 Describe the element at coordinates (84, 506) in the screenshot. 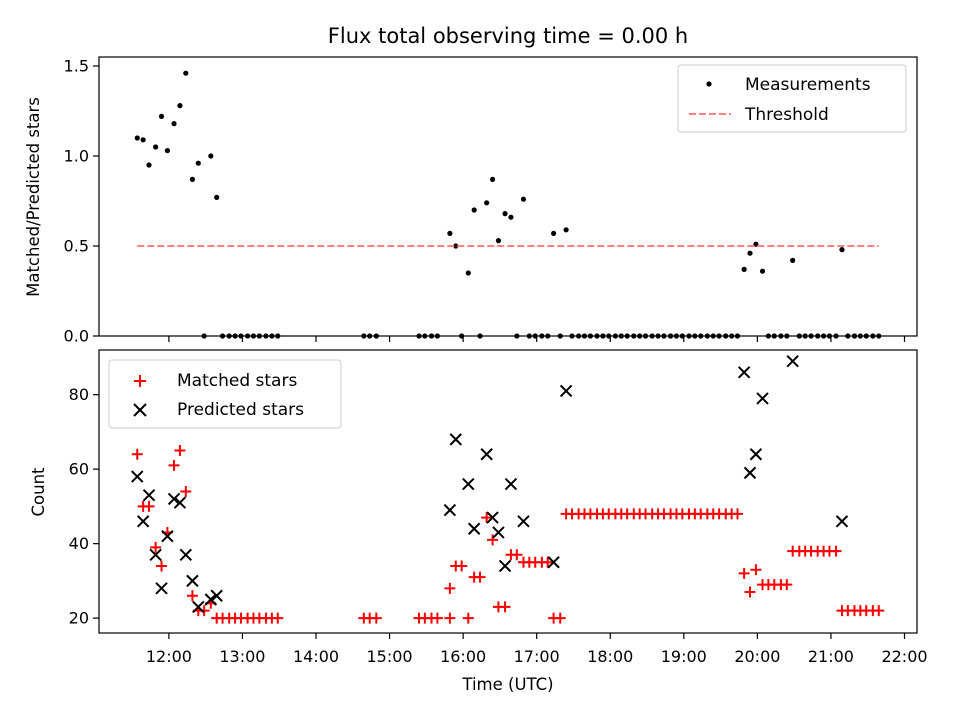

I see `bottom-y-axis: 20 40 60 80` at that location.